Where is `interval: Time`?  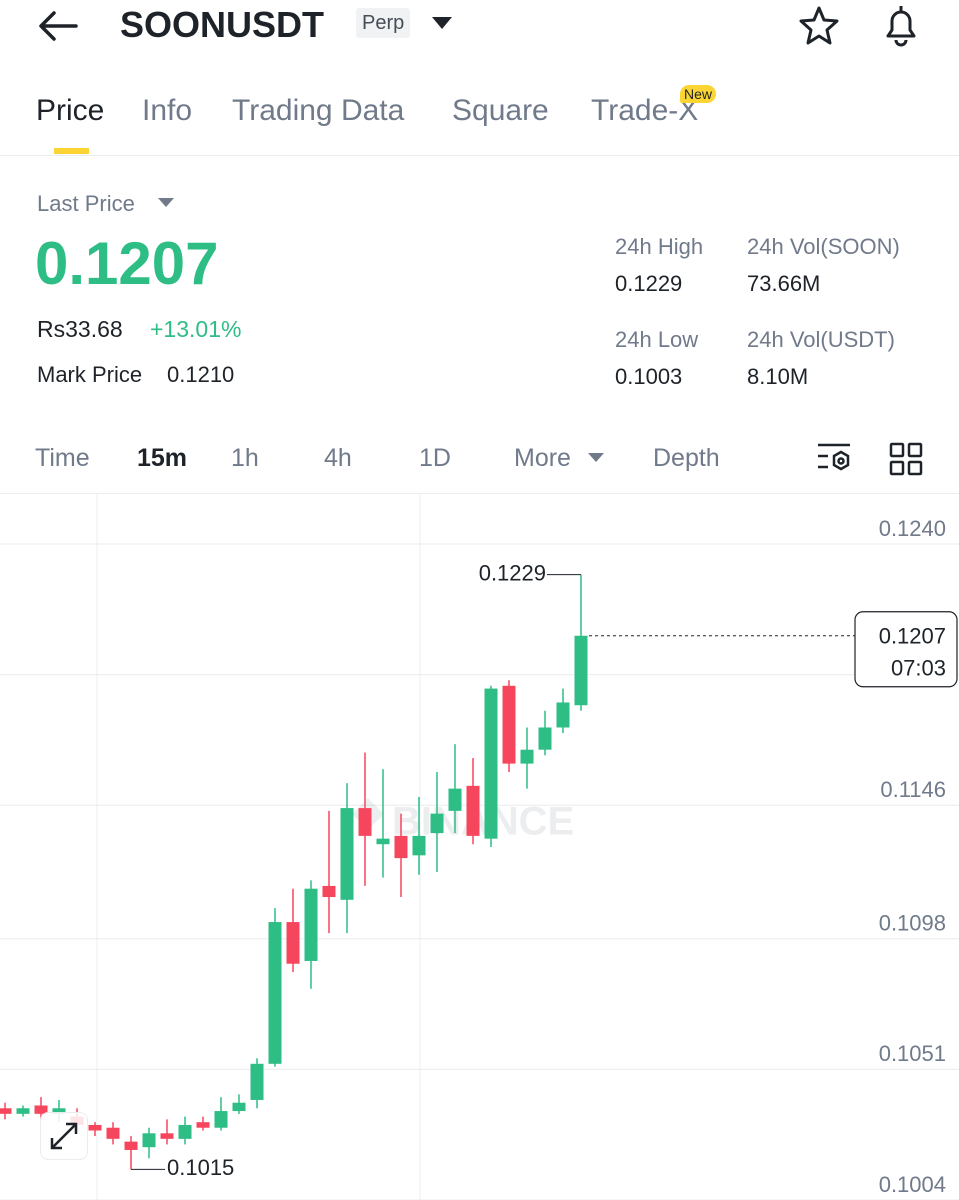 interval: Time is located at coordinates (62, 458).